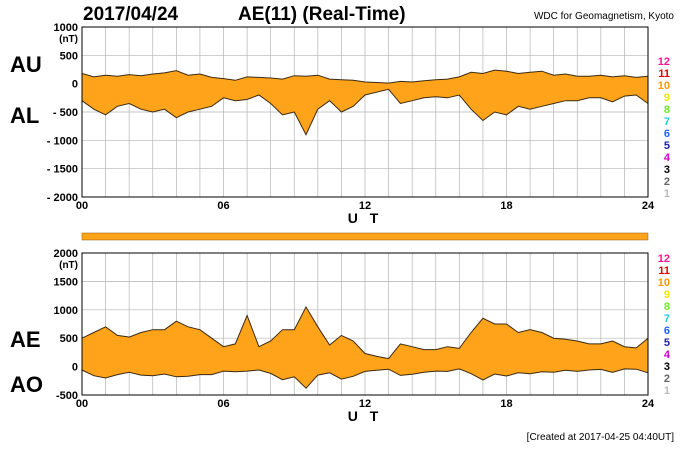 This screenshot has width=700, height=450. I want to click on data-status-bar, so click(365, 236).